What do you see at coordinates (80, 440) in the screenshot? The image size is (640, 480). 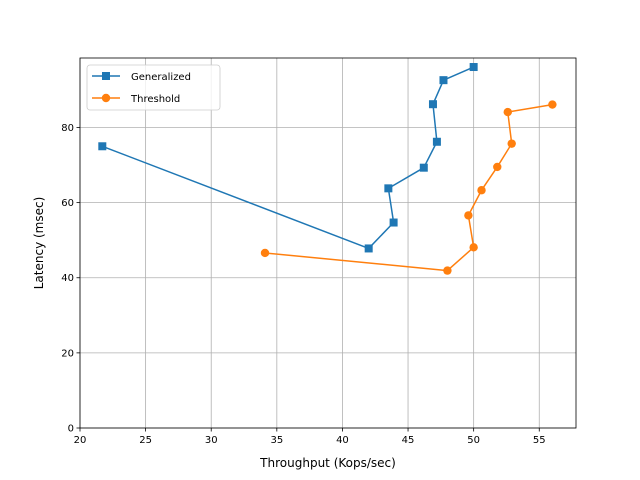 I see `x-tick-label: 20` at bounding box center [80, 440].